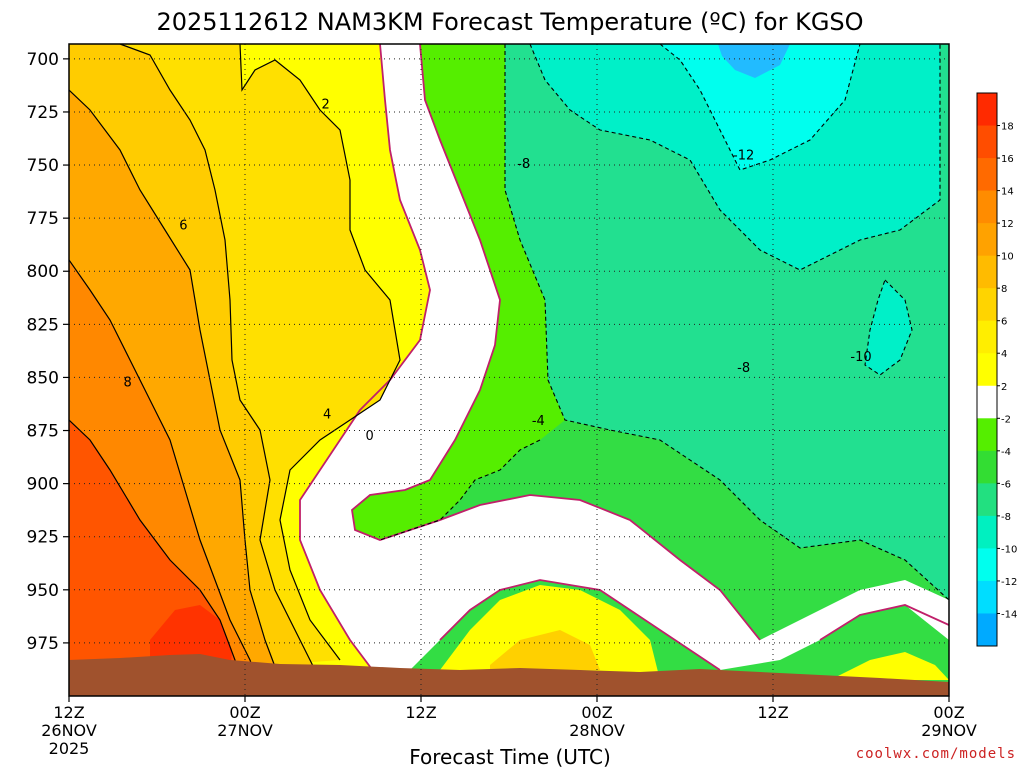 Image resolution: width=1024 pixels, height=768 pixels. What do you see at coordinates (1004, 322) in the screenshot?
I see `colorbar-label: 6` at bounding box center [1004, 322].